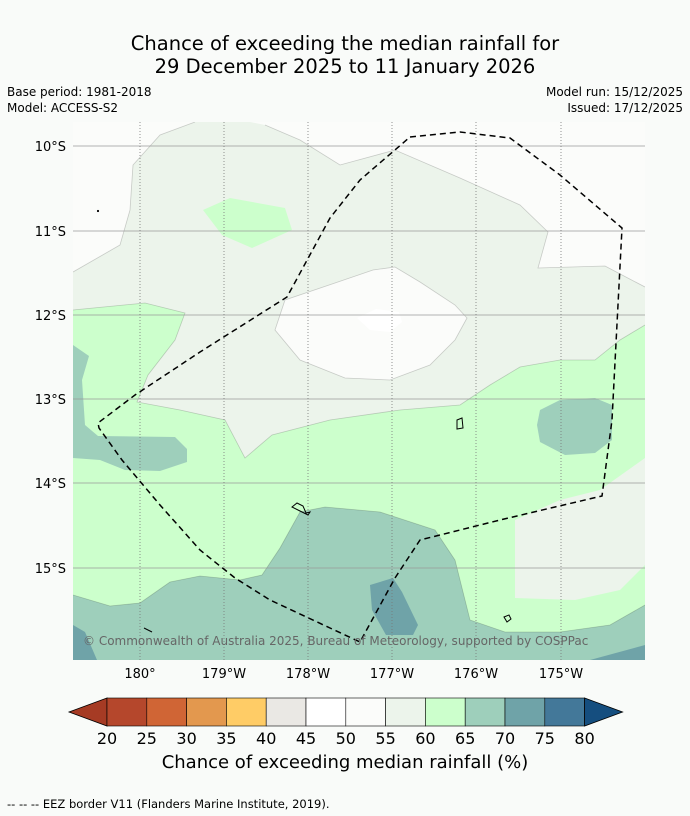 The image size is (690, 816). What do you see at coordinates (394, 606) in the screenshot?
I see `region-70-75-south-blob` at bounding box center [394, 606].